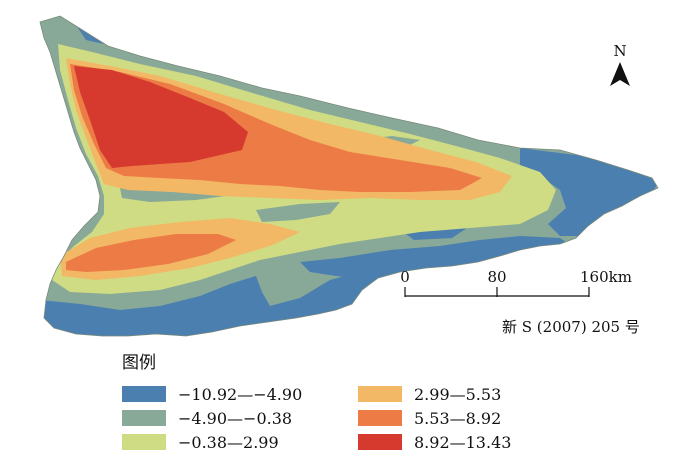 Image resolution: width=700 pixels, height=460 pixels. Describe the element at coordinates (571, 327) in the screenshot. I see `map-approval-number: 新 S (2007) 205 号` at that location.